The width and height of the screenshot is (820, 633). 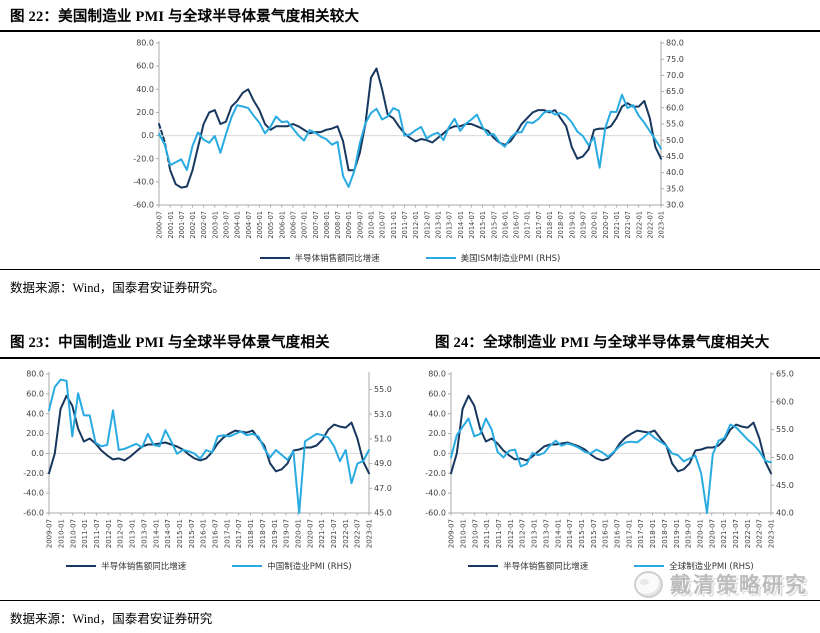 I want to click on svg-text: 2009-01, so click(x=349, y=225).